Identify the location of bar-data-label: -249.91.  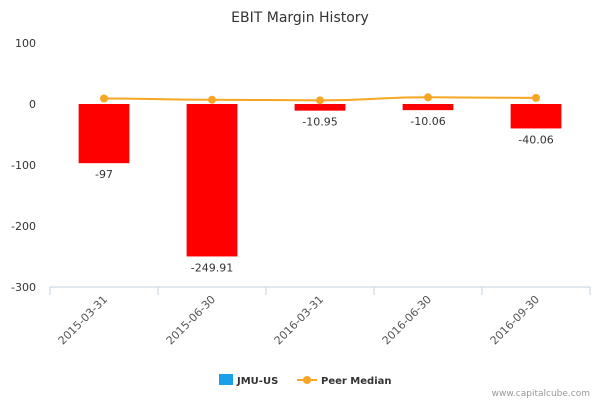
(212, 267).